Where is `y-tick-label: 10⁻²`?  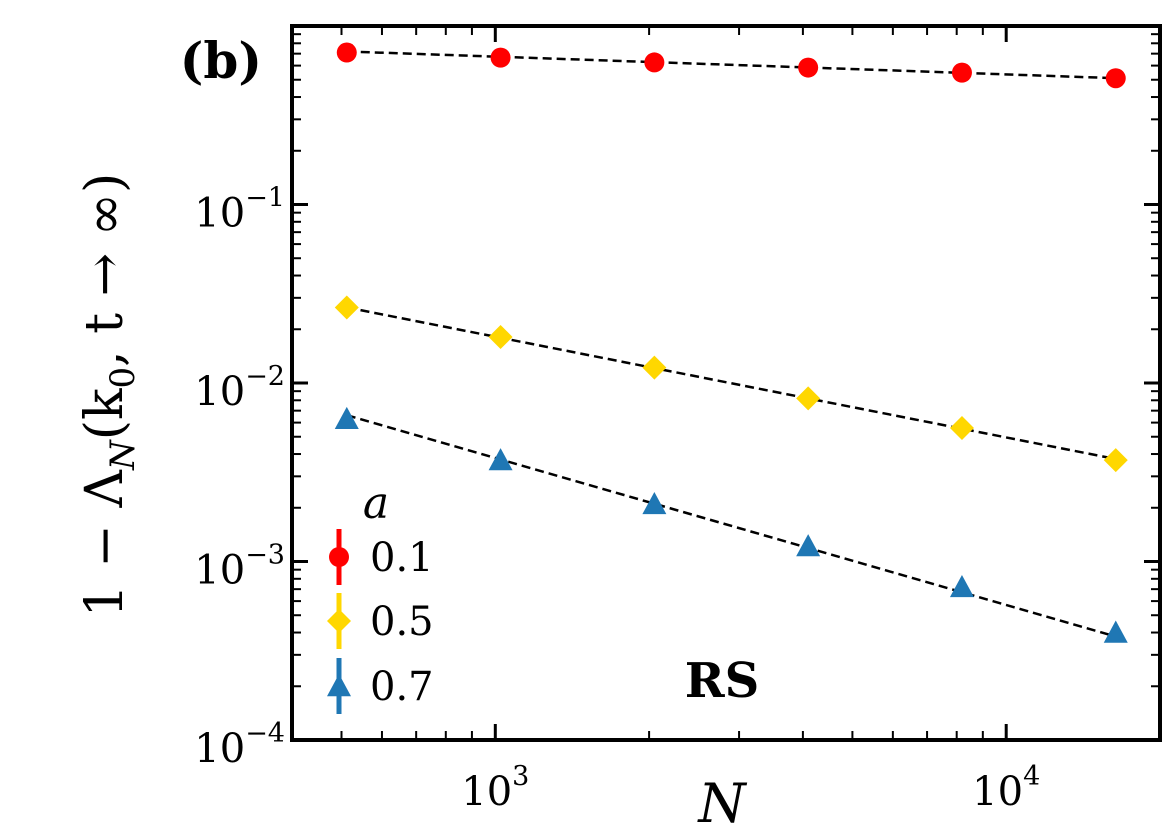 y-tick-label: 10⁻² is located at coordinates (239, 388).